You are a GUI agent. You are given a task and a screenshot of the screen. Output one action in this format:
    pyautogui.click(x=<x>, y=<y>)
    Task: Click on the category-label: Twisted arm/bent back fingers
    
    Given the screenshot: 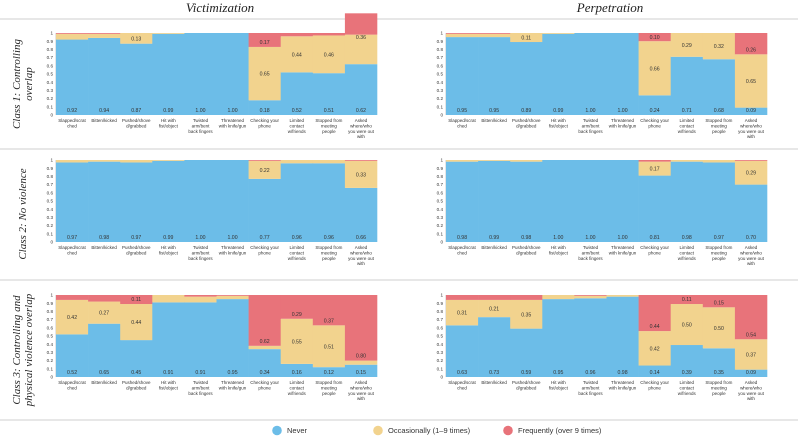 What is the action you would take?
    pyautogui.click(x=590, y=388)
    